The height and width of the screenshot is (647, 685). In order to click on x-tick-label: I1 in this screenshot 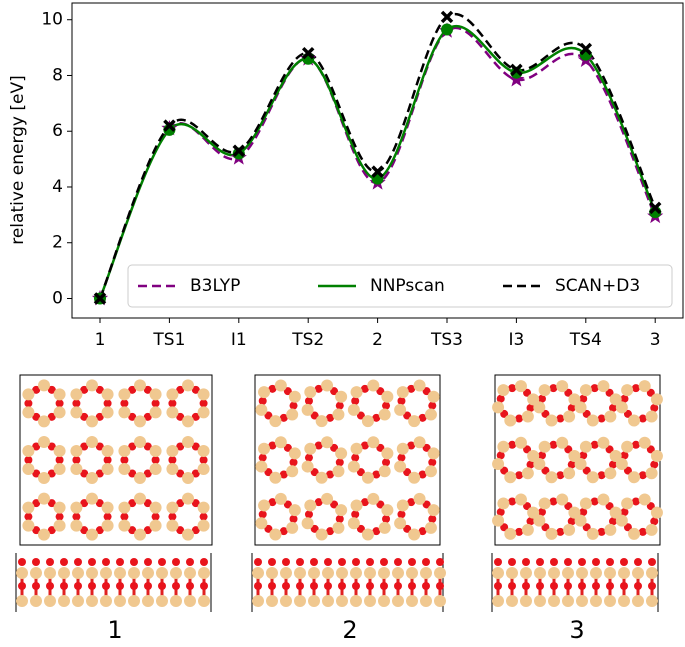, I will do `click(239, 340)`.